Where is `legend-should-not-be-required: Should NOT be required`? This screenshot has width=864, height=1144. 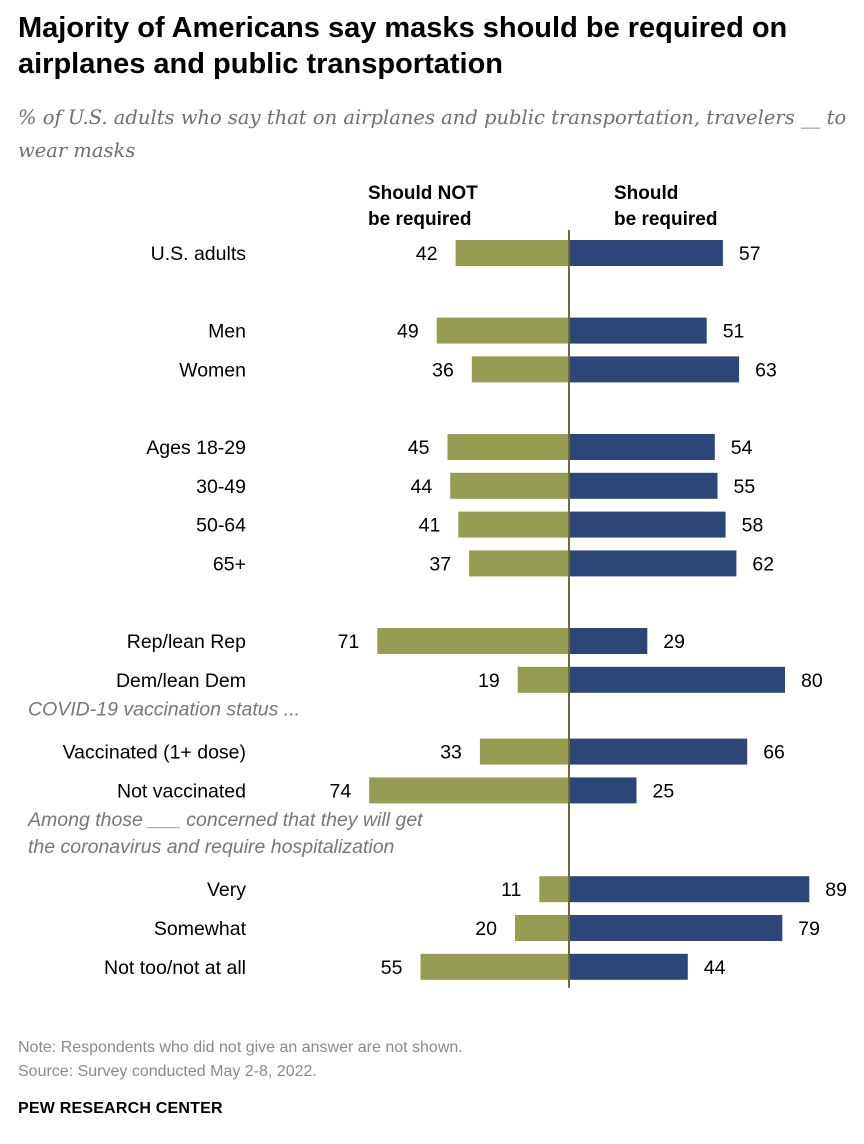
legend-should-not-be-required: Should NOT be required is located at coordinates (423, 207).